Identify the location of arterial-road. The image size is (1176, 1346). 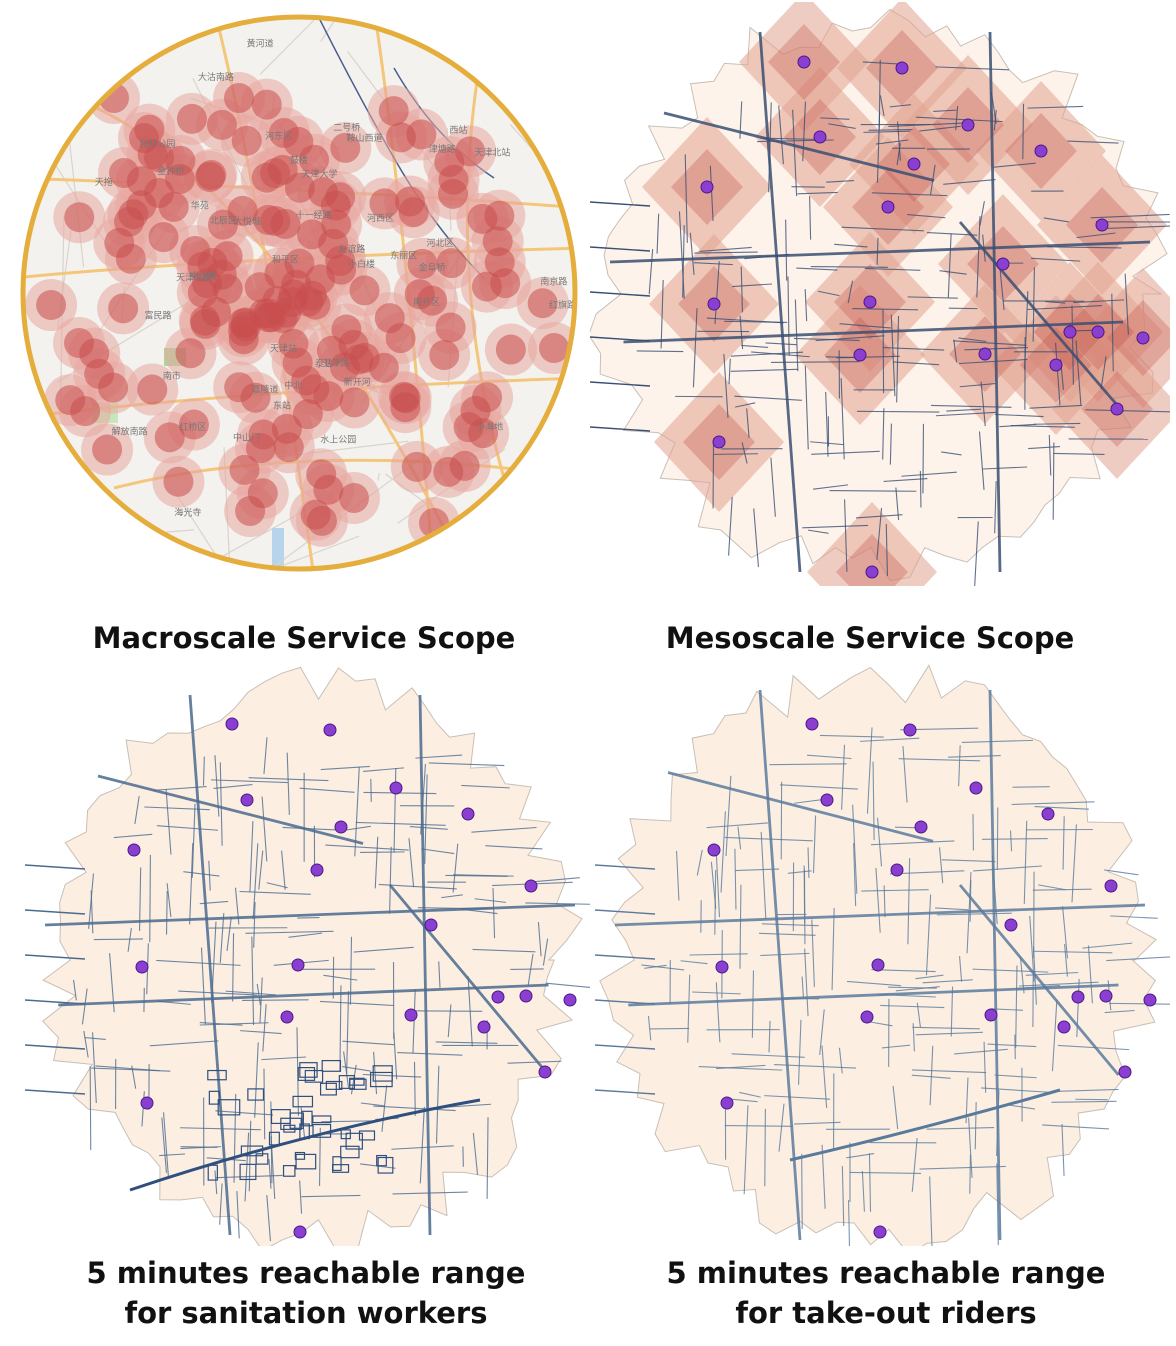
(303, 995).